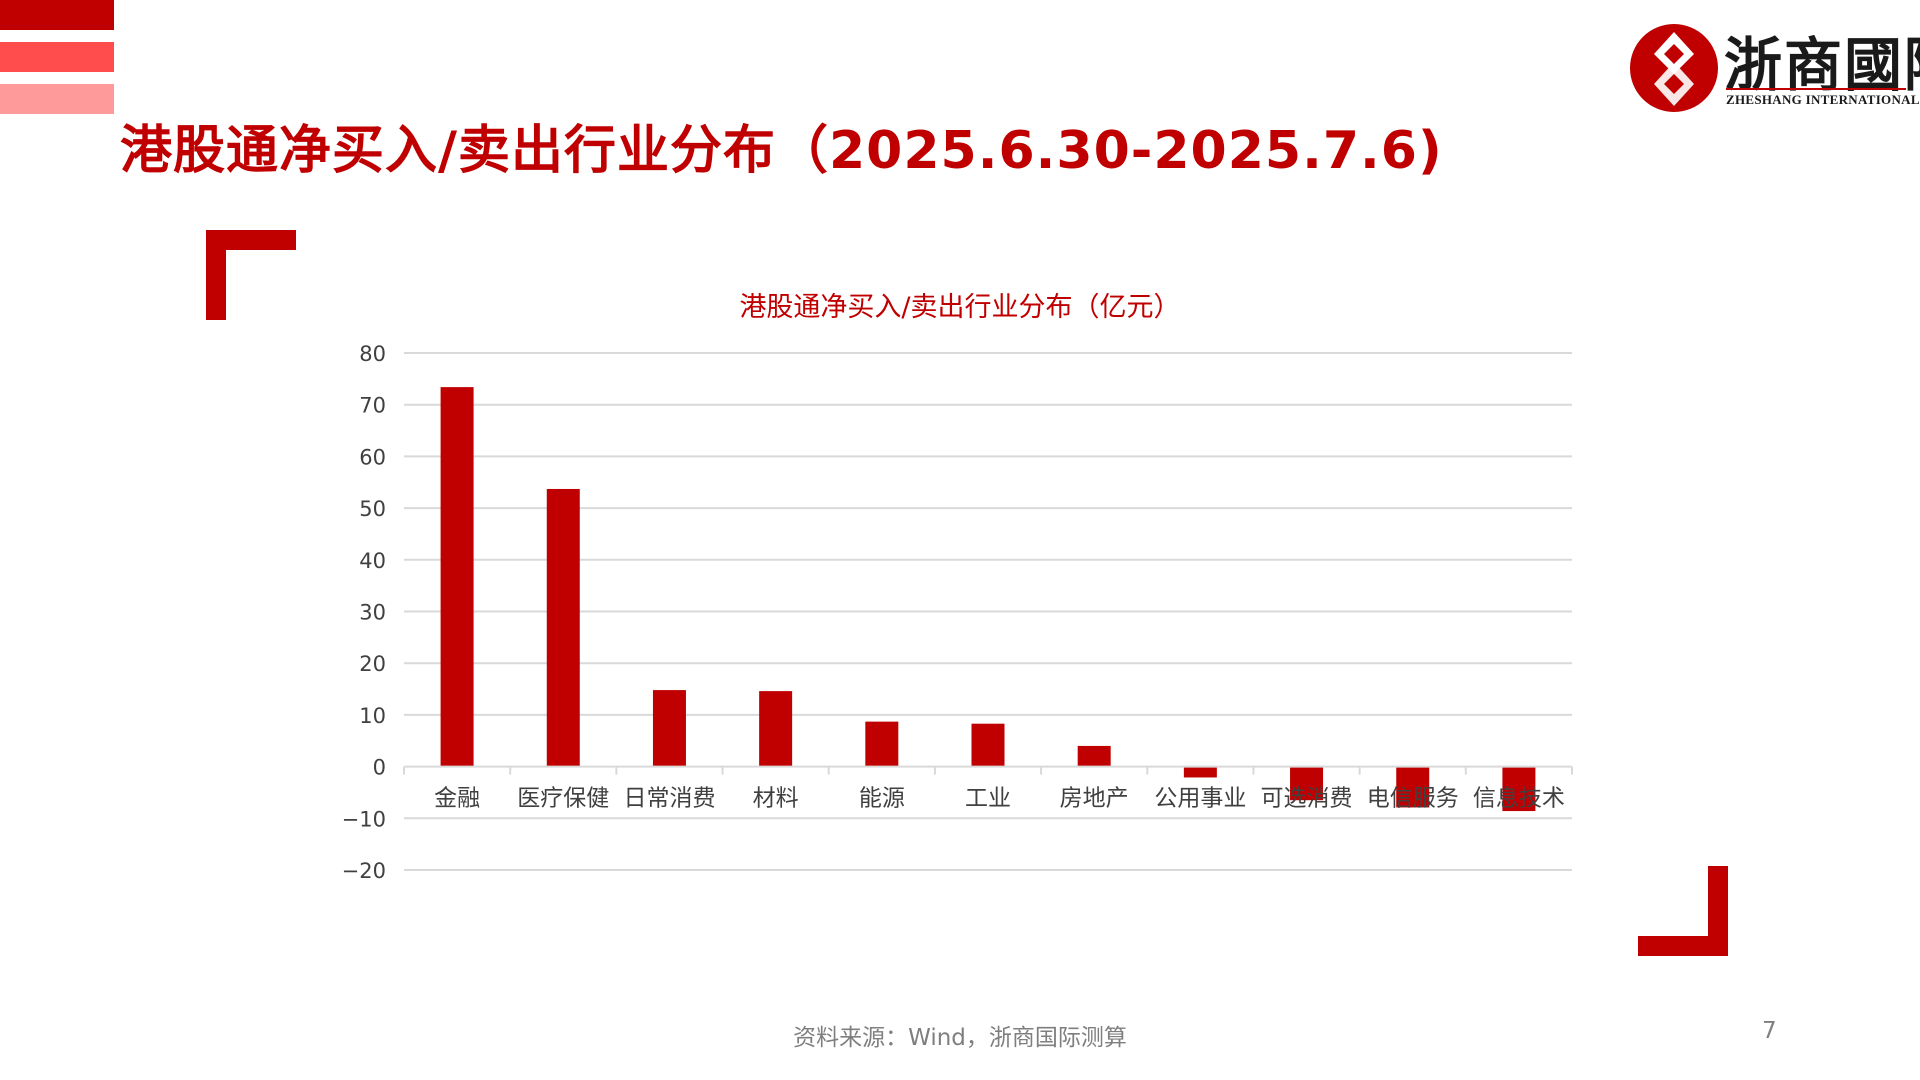 The width and height of the screenshot is (1920, 1080). I want to click on header-stripe-dark, so click(57, 15).